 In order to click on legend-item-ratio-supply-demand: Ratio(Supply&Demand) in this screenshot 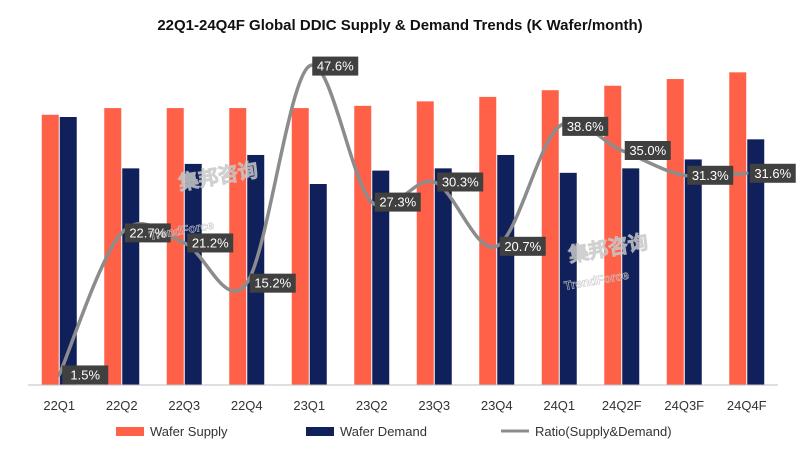, I will do `click(586, 431)`.